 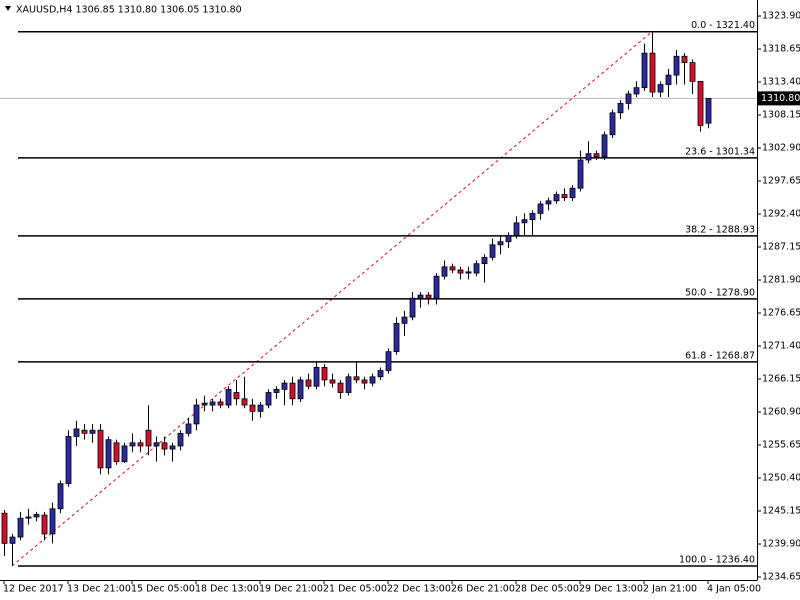 I want to click on y-tick-label: 1255.65, so click(x=781, y=444).